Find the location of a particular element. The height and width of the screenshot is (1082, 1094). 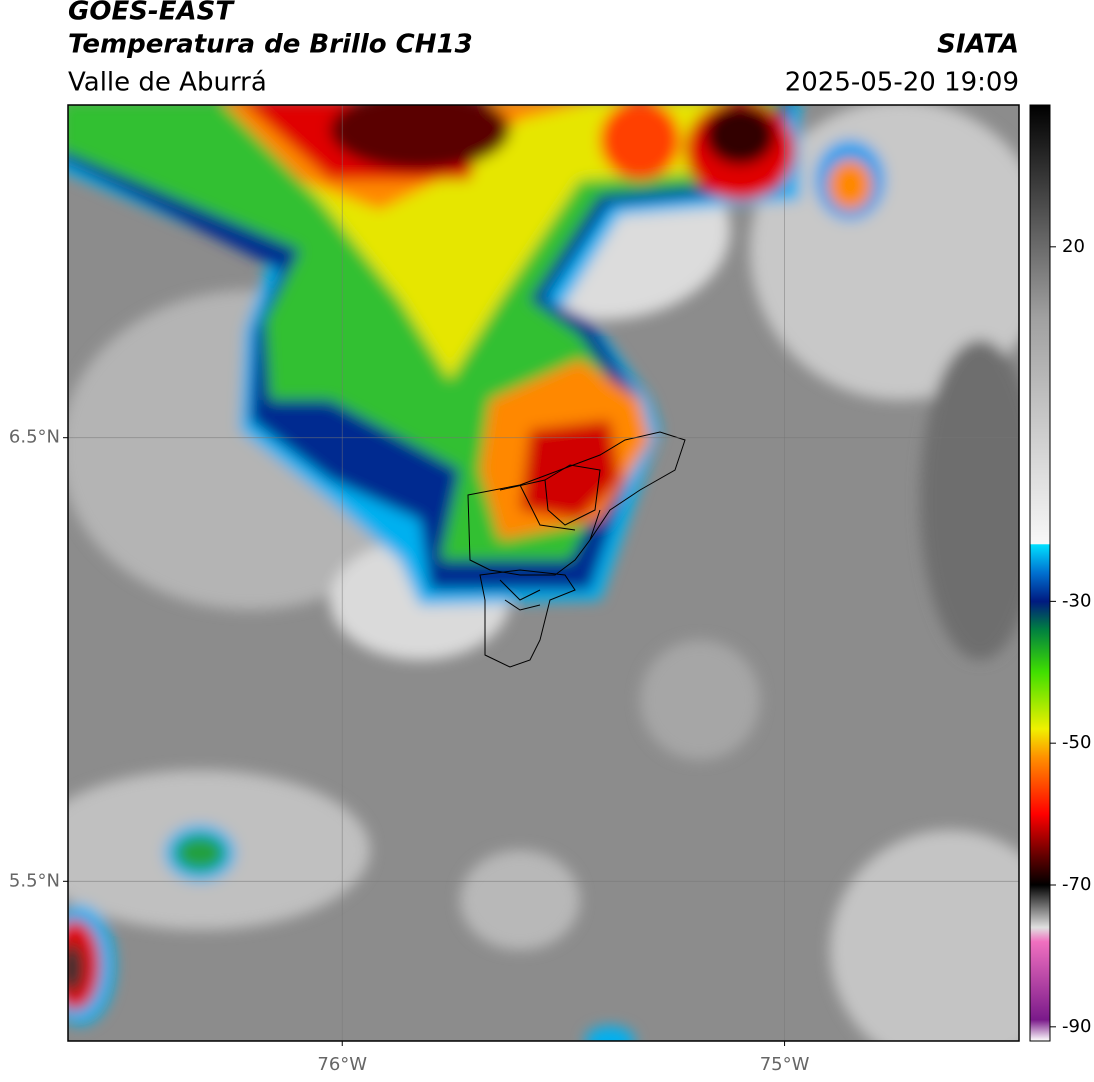

y-tick-label: 5.5°N is located at coordinates (34, 880).